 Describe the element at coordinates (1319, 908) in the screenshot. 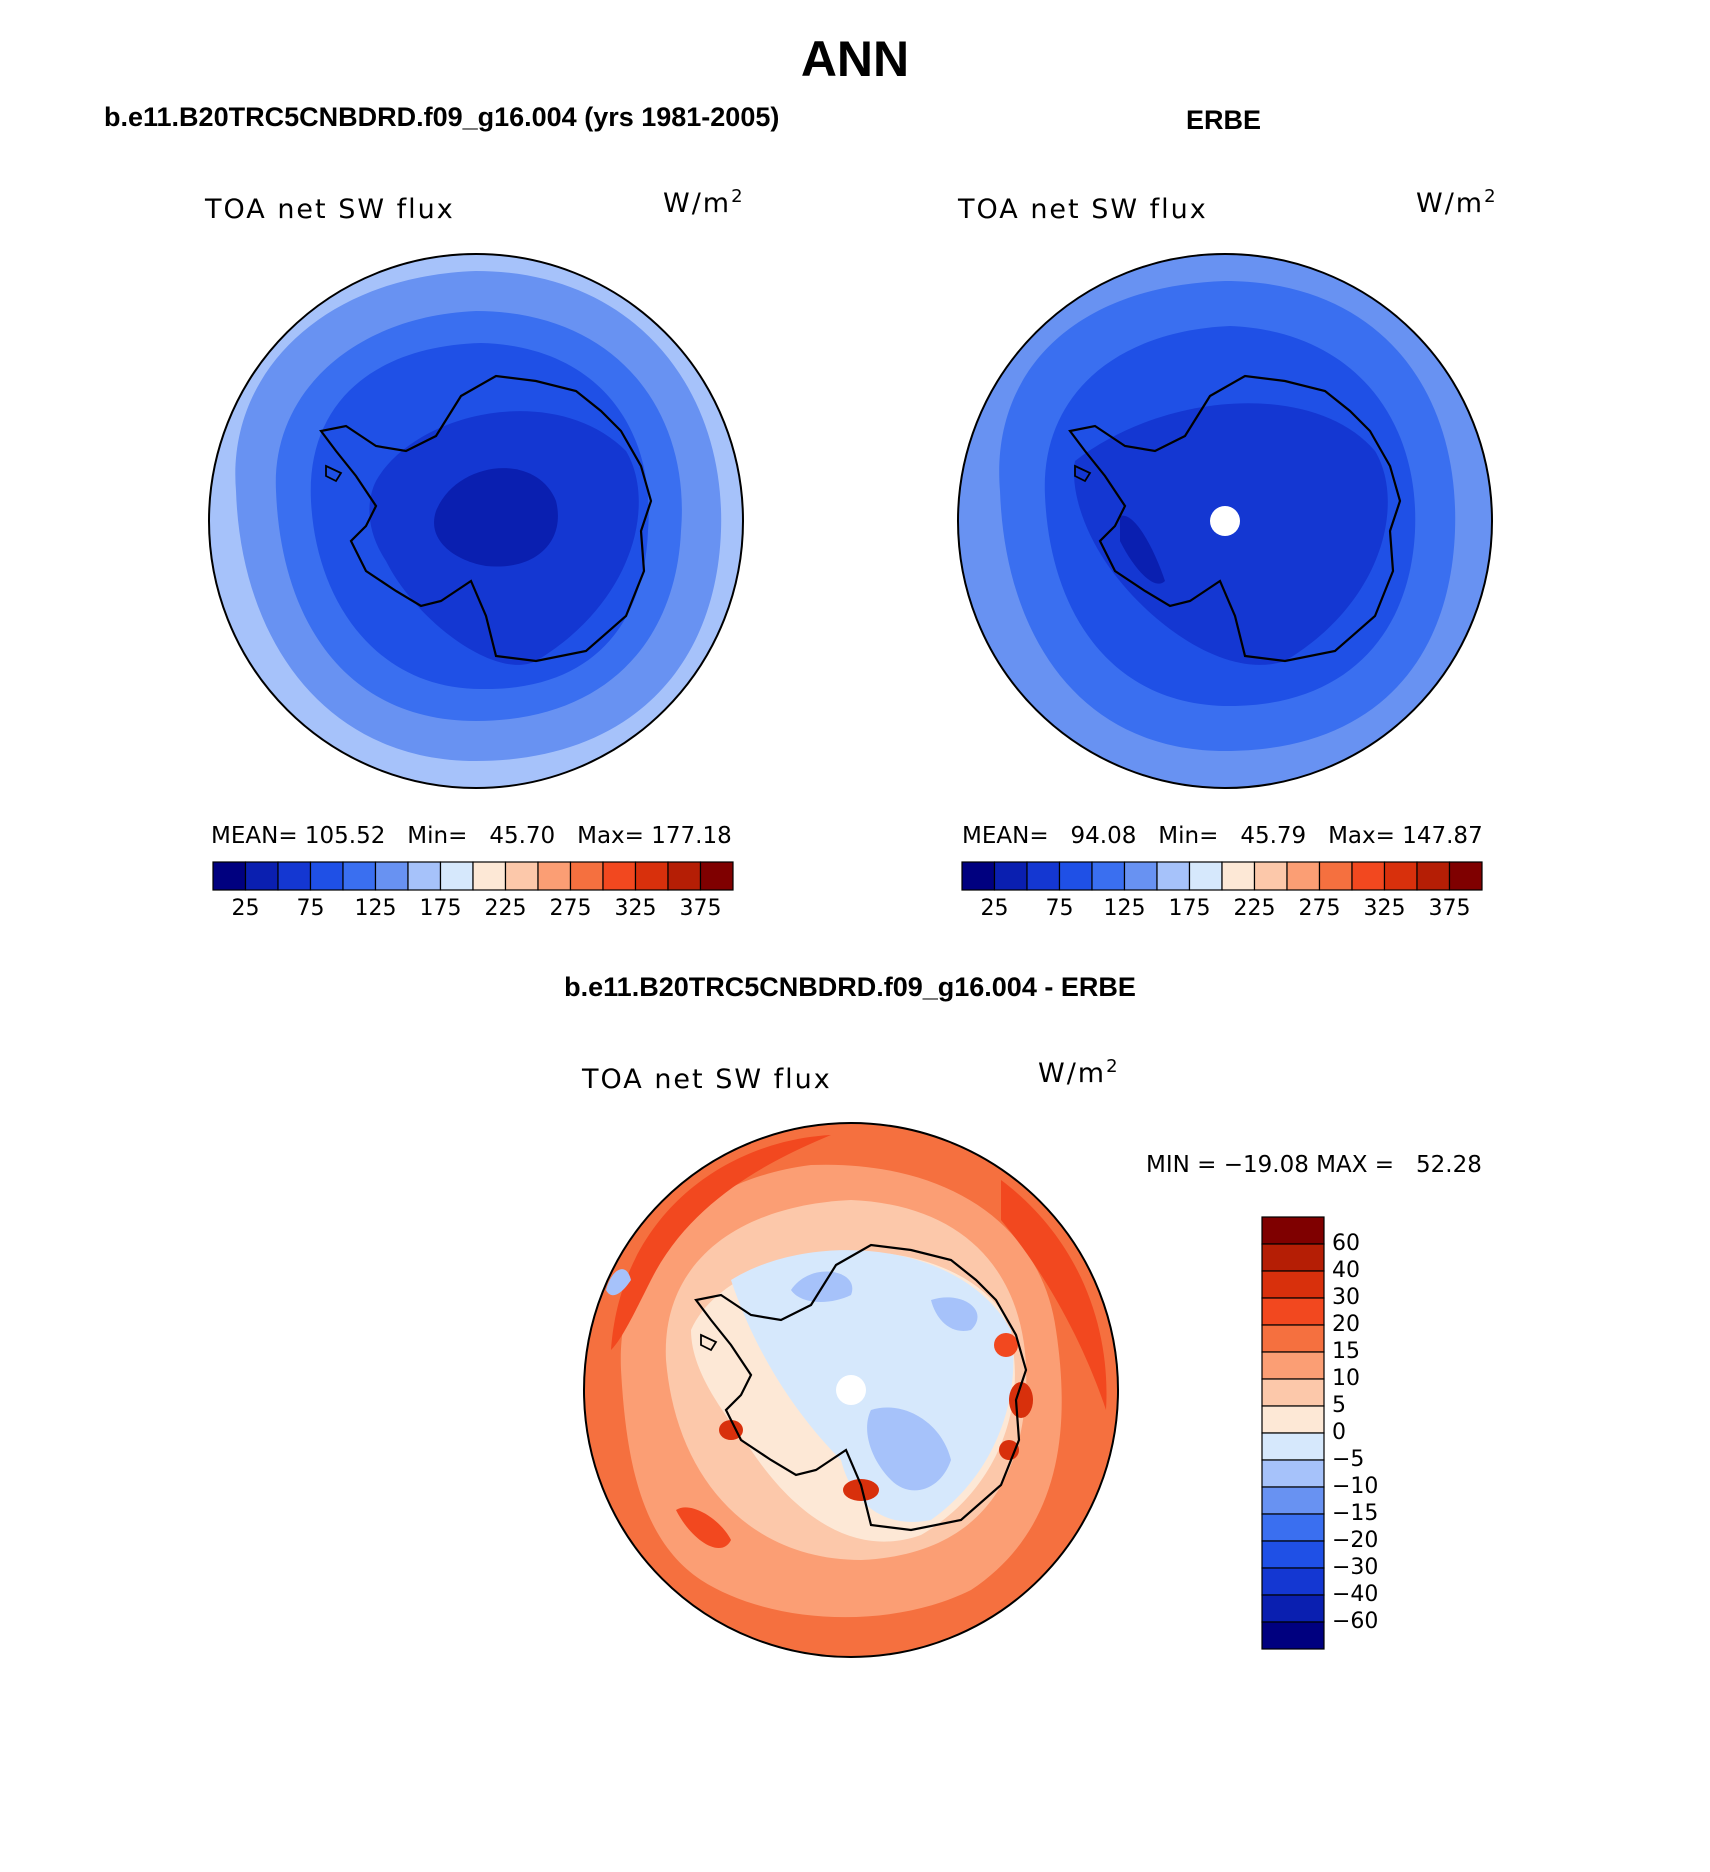

I see `obs-colorbar-tick-label: 275` at that location.